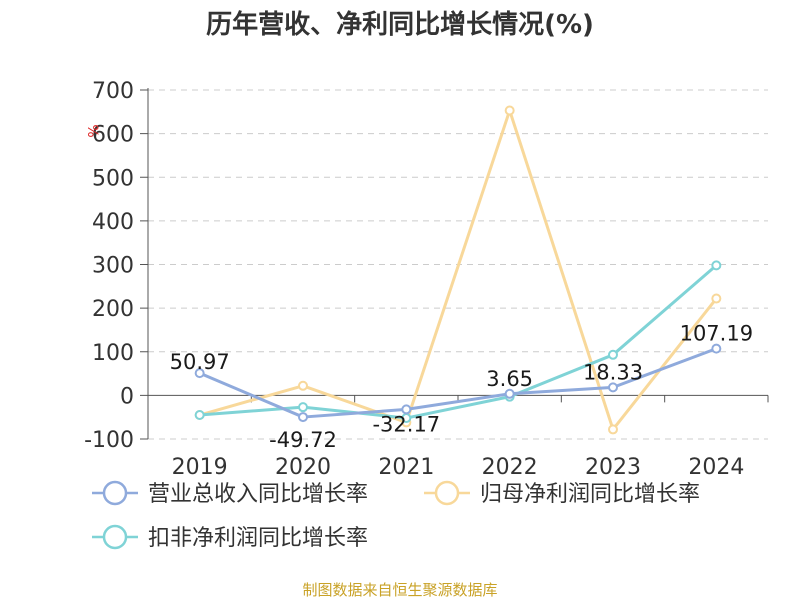  What do you see at coordinates (590, 494) in the screenshot?
I see `legend-label: 归母净利润同比增长率` at bounding box center [590, 494].